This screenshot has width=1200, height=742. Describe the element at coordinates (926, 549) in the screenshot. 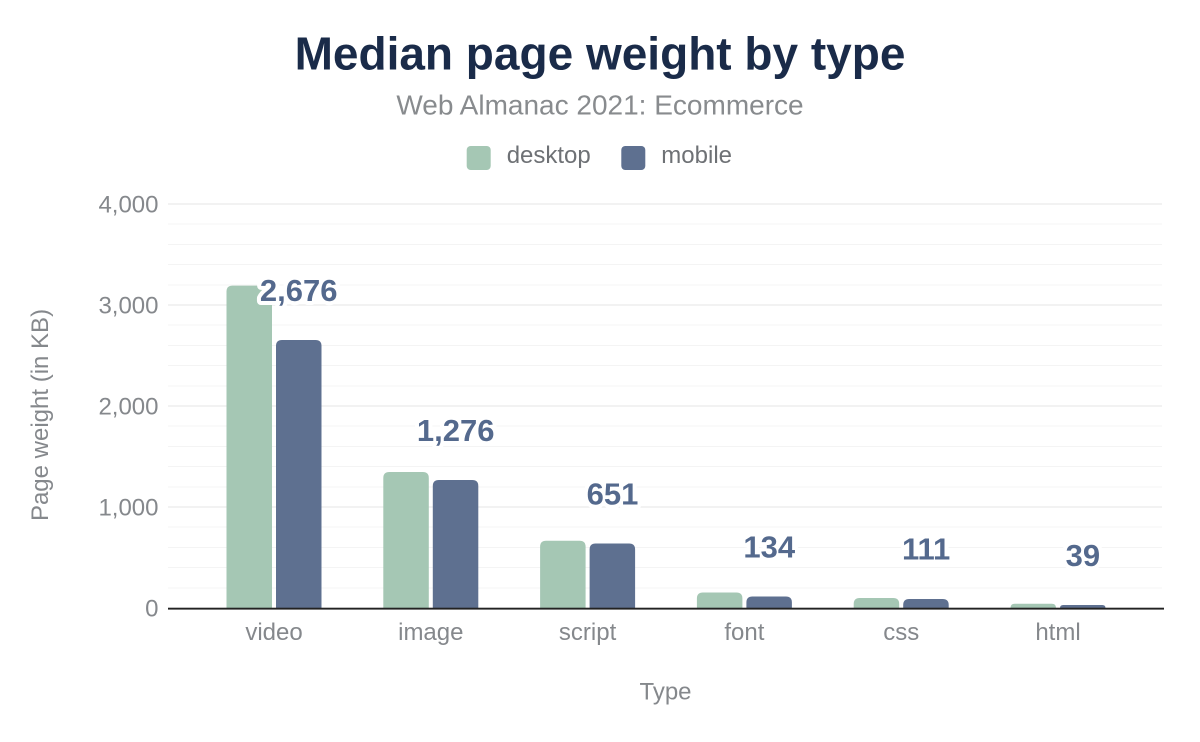

I see `svg-text: 111` at that location.